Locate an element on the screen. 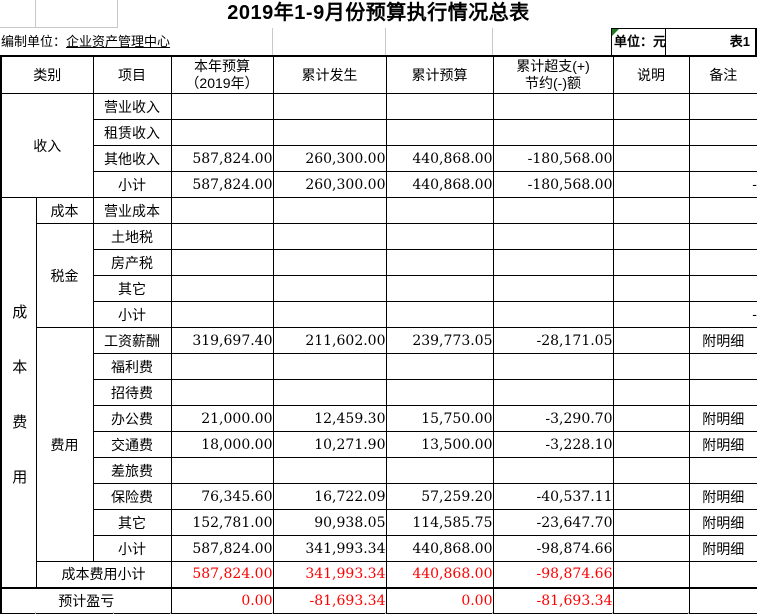 This screenshot has height=614, width=757. tax-subtotal-remark: - is located at coordinates (722, 314).